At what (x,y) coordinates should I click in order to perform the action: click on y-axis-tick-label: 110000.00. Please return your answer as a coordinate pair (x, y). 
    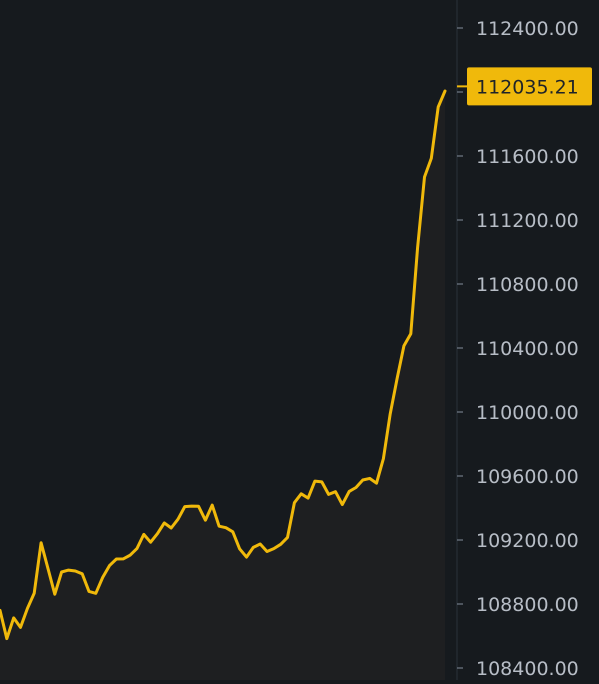
    Looking at the image, I should click on (527, 413).